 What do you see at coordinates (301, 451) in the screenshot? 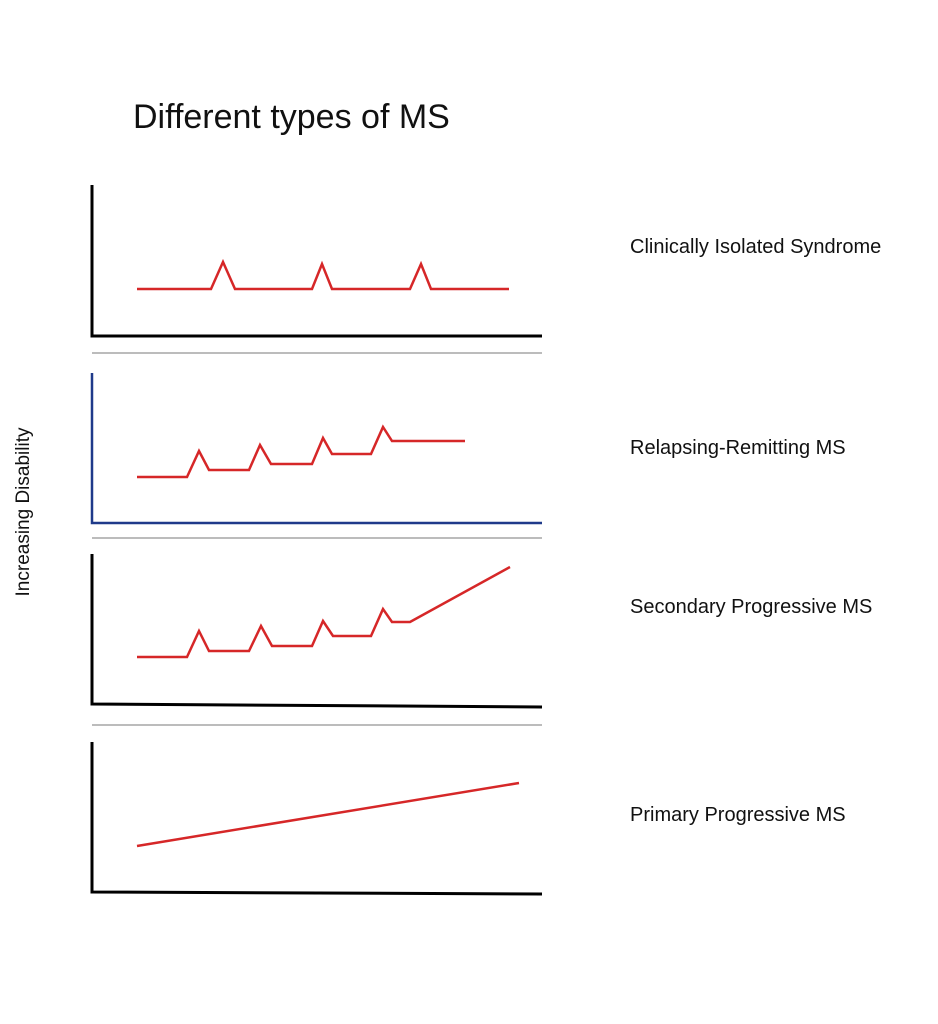
I see `trace-rrms` at bounding box center [301, 451].